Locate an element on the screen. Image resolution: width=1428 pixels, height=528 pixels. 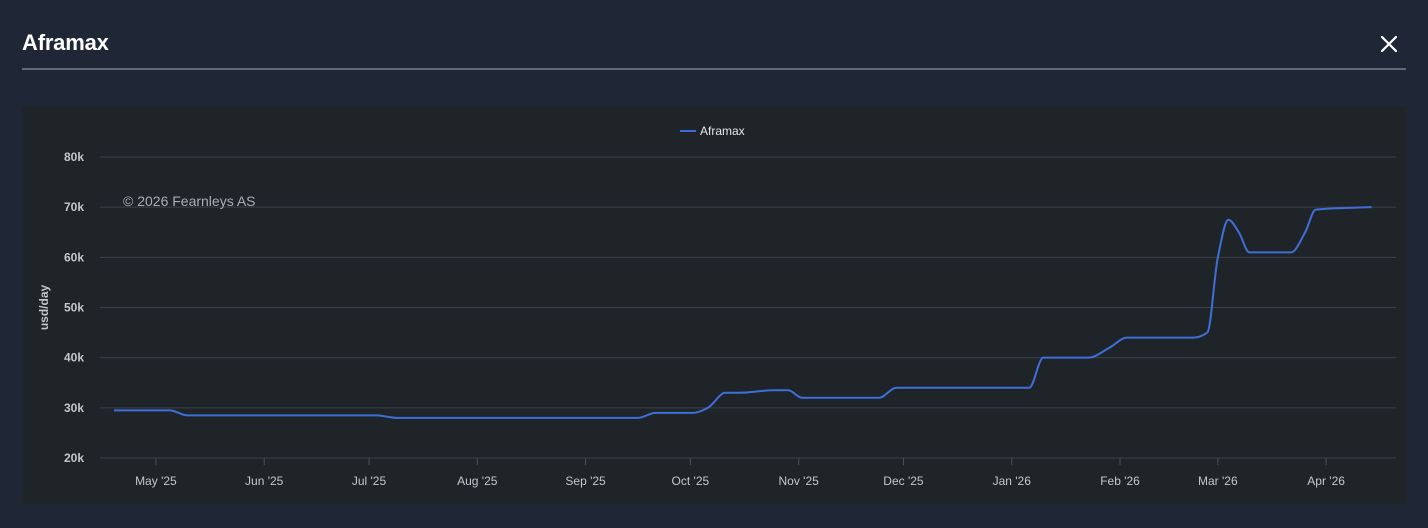
close-button is located at coordinates (1389, 44).